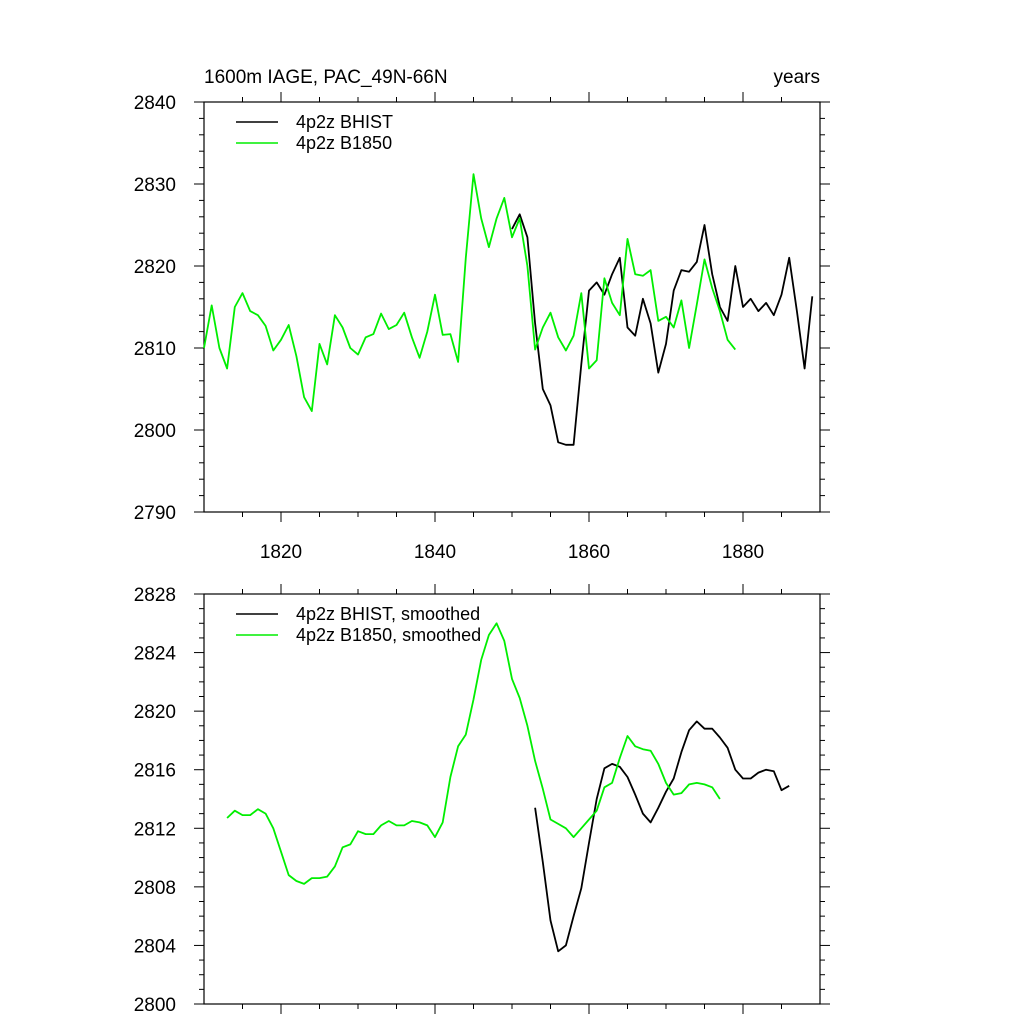 This screenshot has width=1024, height=1024. Describe the element at coordinates (155, 513) in the screenshot. I see `y-tick-label: 2790` at that location.